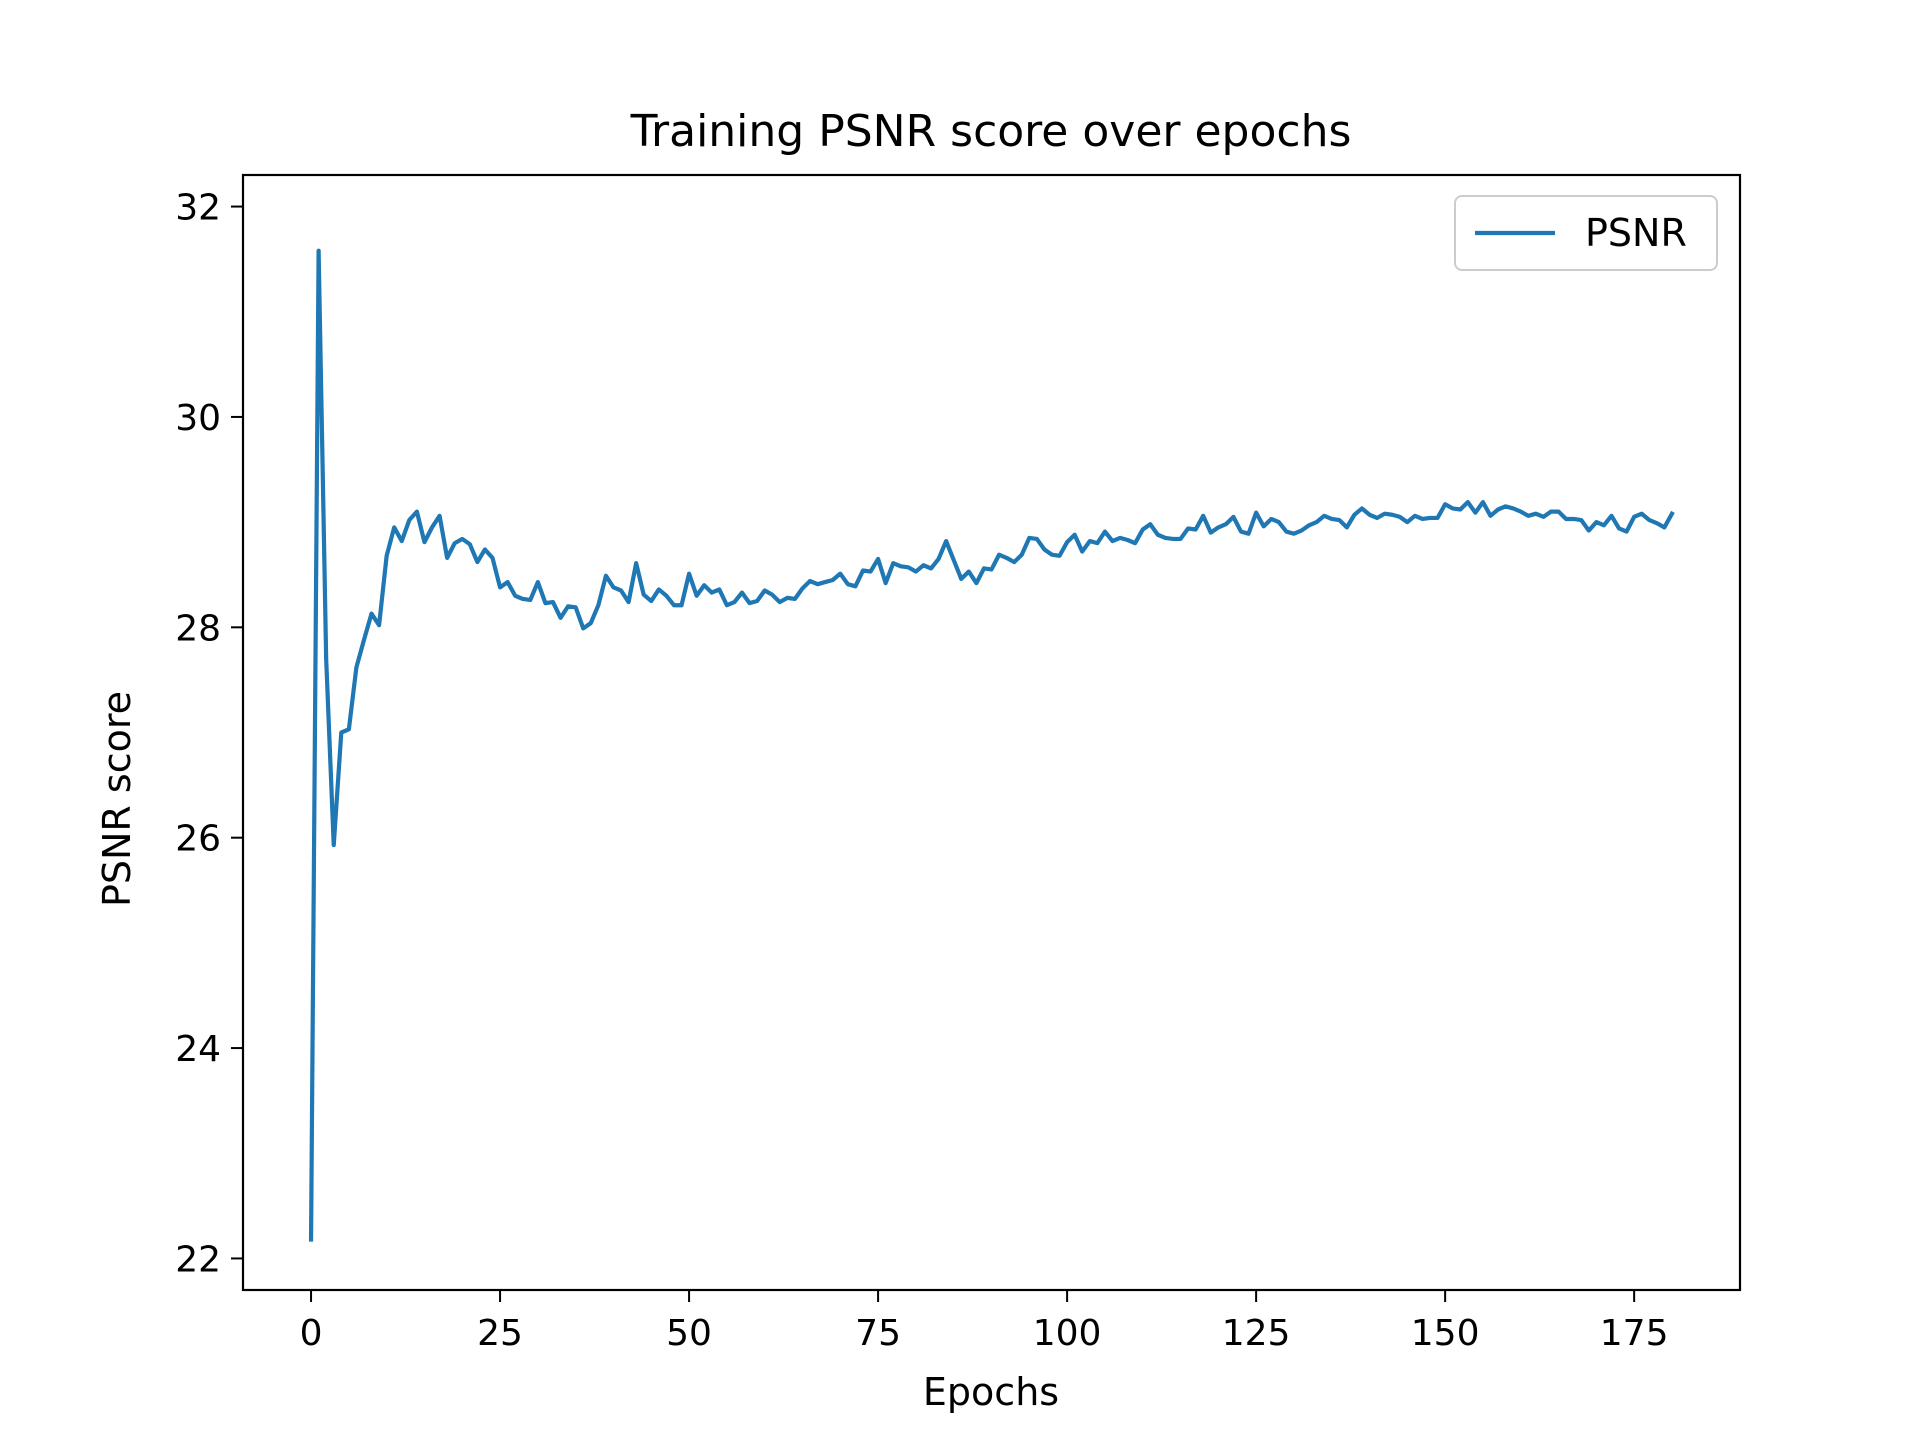 The height and width of the screenshot is (1440, 1920). What do you see at coordinates (198, 628) in the screenshot?
I see `y-tick-label: 28` at bounding box center [198, 628].